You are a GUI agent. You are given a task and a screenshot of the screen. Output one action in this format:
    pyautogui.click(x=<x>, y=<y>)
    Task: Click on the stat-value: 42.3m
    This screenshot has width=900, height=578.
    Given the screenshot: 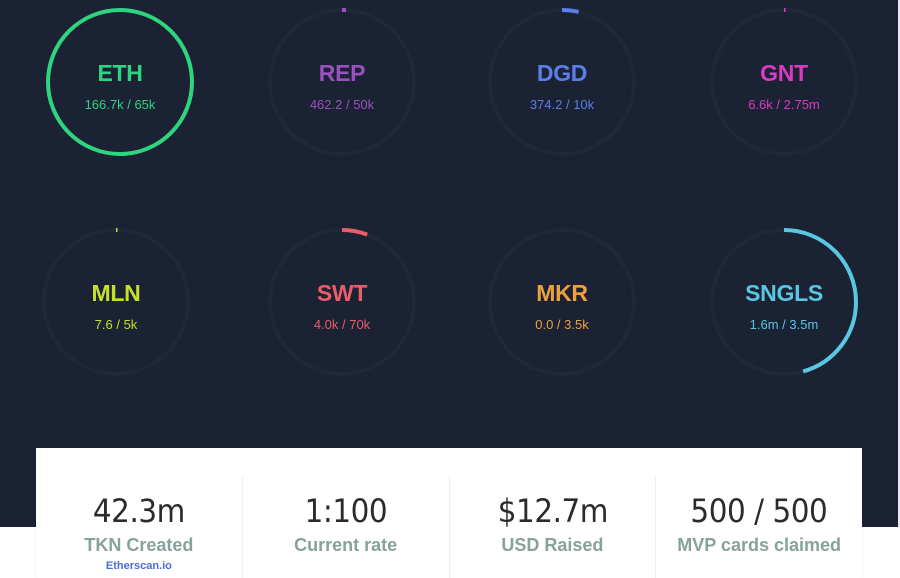 What is the action you would take?
    pyautogui.click(x=138, y=511)
    